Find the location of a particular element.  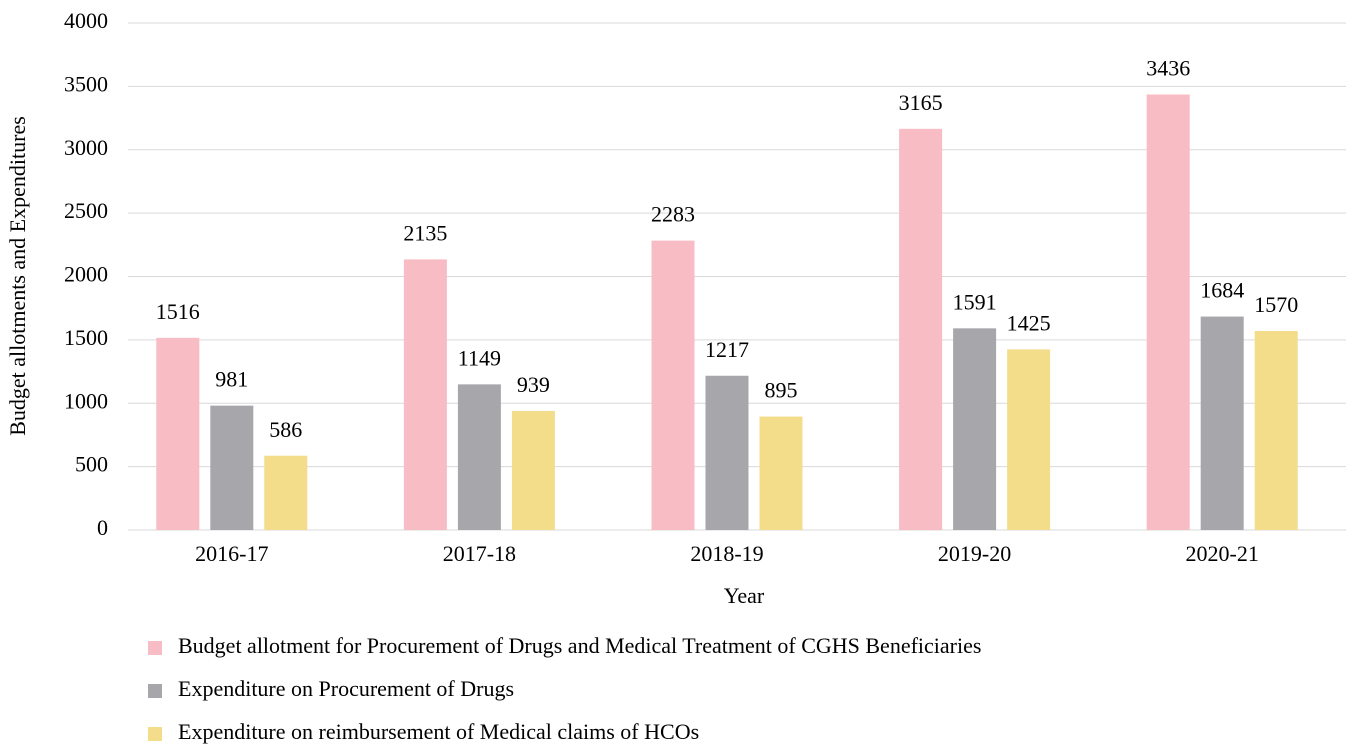

data-label: 1684 is located at coordinates (1222, 290).